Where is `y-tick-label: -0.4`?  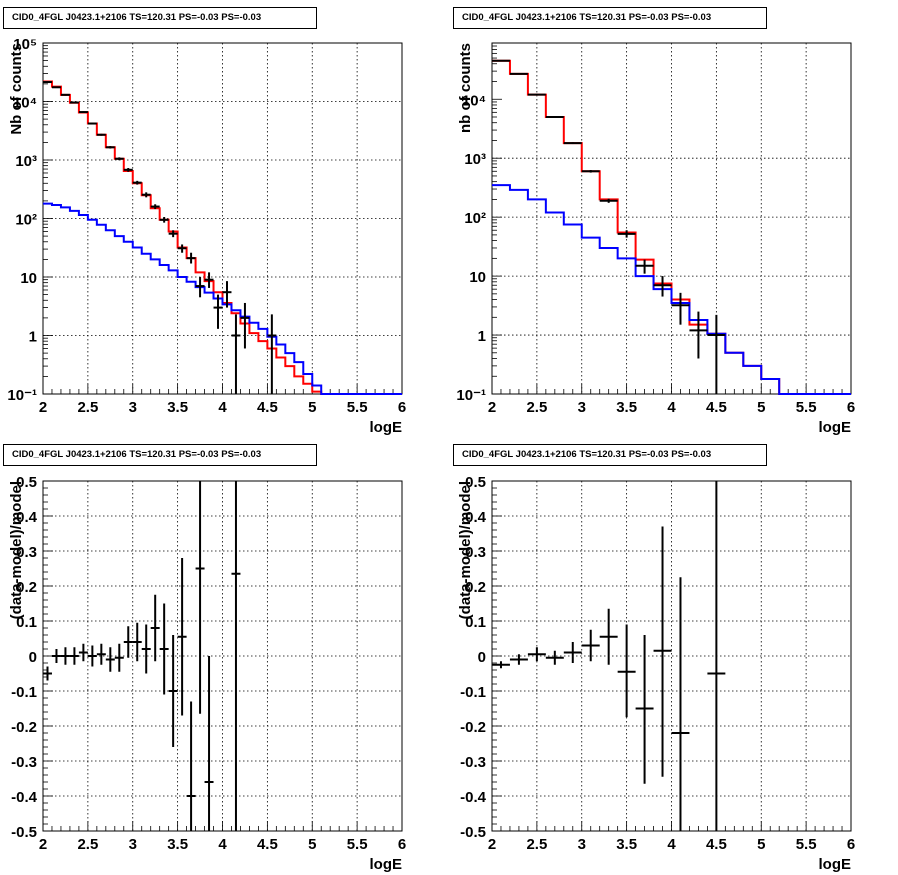 y-tick-label: -0.4 is located at coordinates (24, 797).